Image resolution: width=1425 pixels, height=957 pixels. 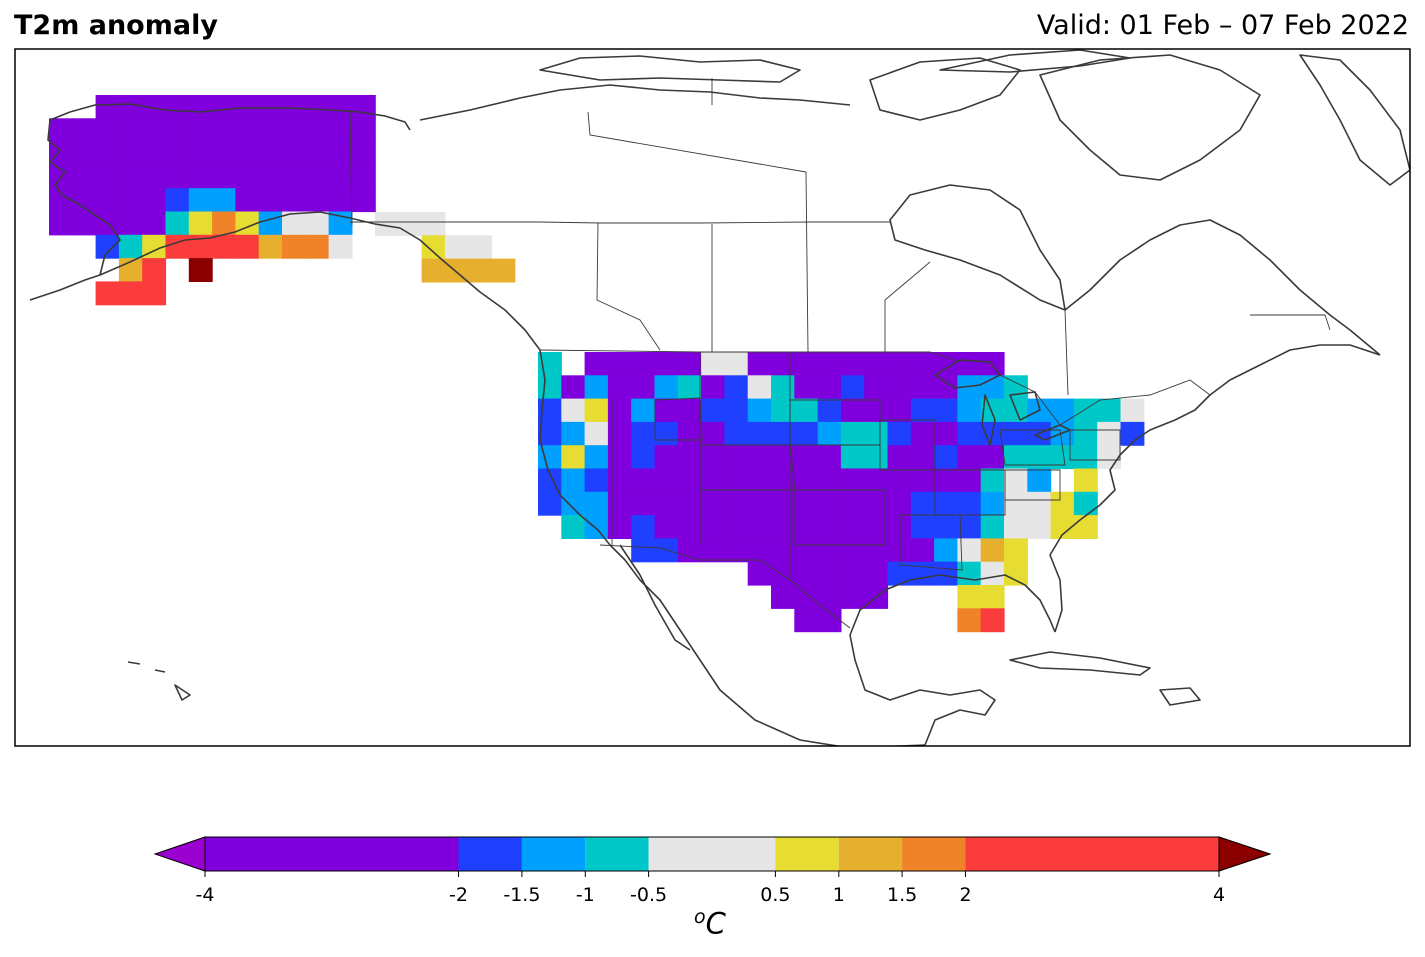 I want to click on us-canada-east-border, so click(x=1105, y=400).